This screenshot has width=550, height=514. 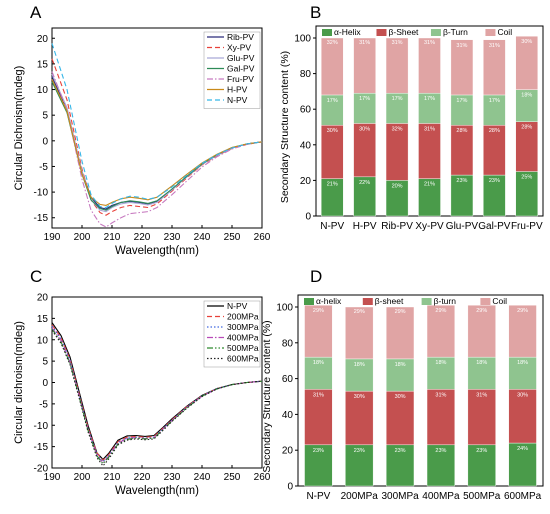 I want to click on legend-label: Gal-PV, so click(x=241, y=69).